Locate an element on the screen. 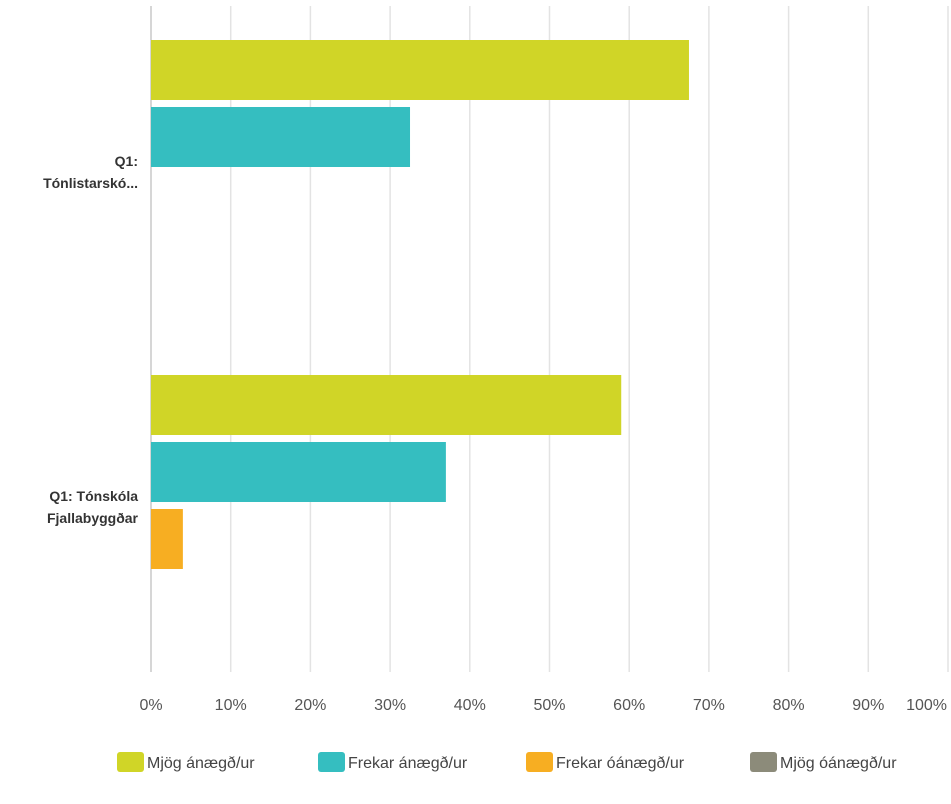  x-tick-labels: 0% 10% 20% 30% 40% 50% 60% 70% 80% 90% 100% is located at coordinates (543, 705).